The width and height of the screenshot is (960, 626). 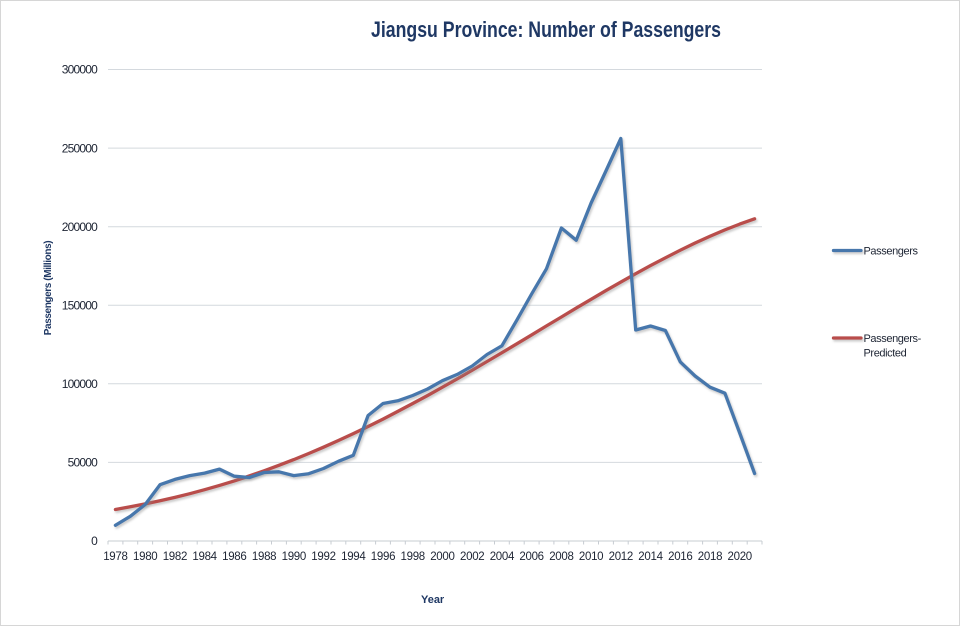 What do you see at coordinates (740, 557) in the screenshot?
I see `svg-text: 2020` at bounding box center [740, 557].